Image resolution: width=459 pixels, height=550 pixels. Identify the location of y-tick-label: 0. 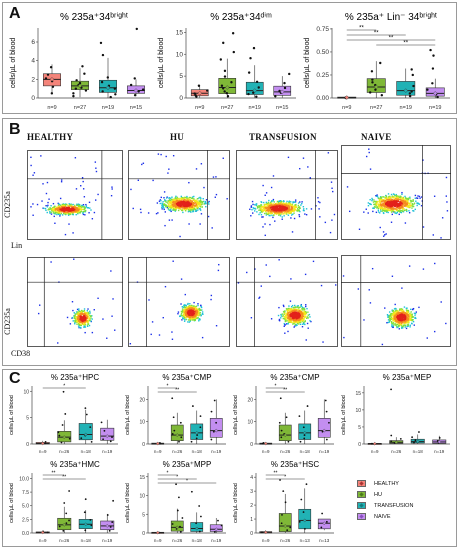
(251, 534).